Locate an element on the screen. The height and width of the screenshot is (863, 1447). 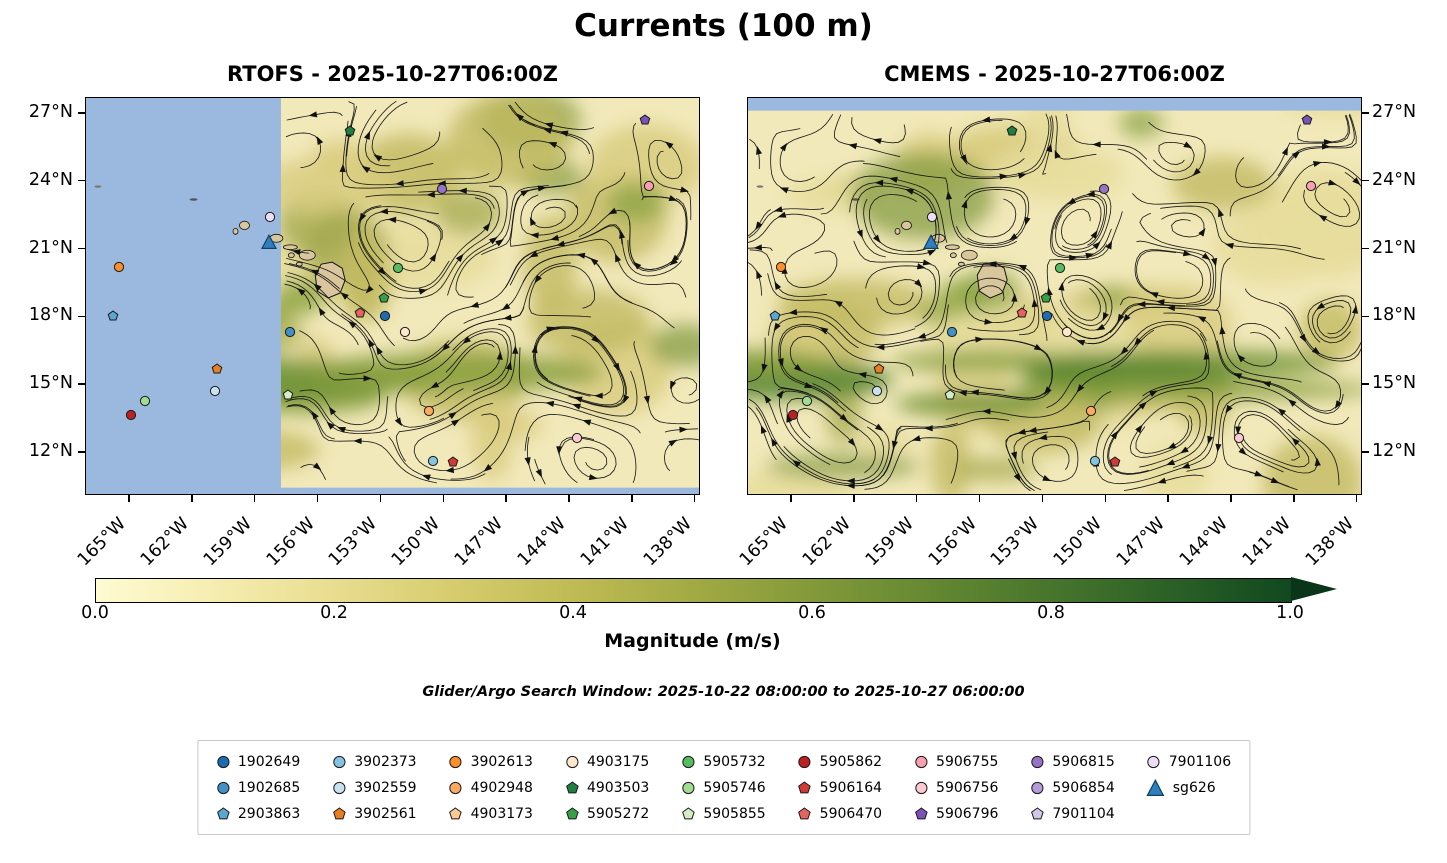
5906470-pentagon-icon is located at coordinates (805, 813).